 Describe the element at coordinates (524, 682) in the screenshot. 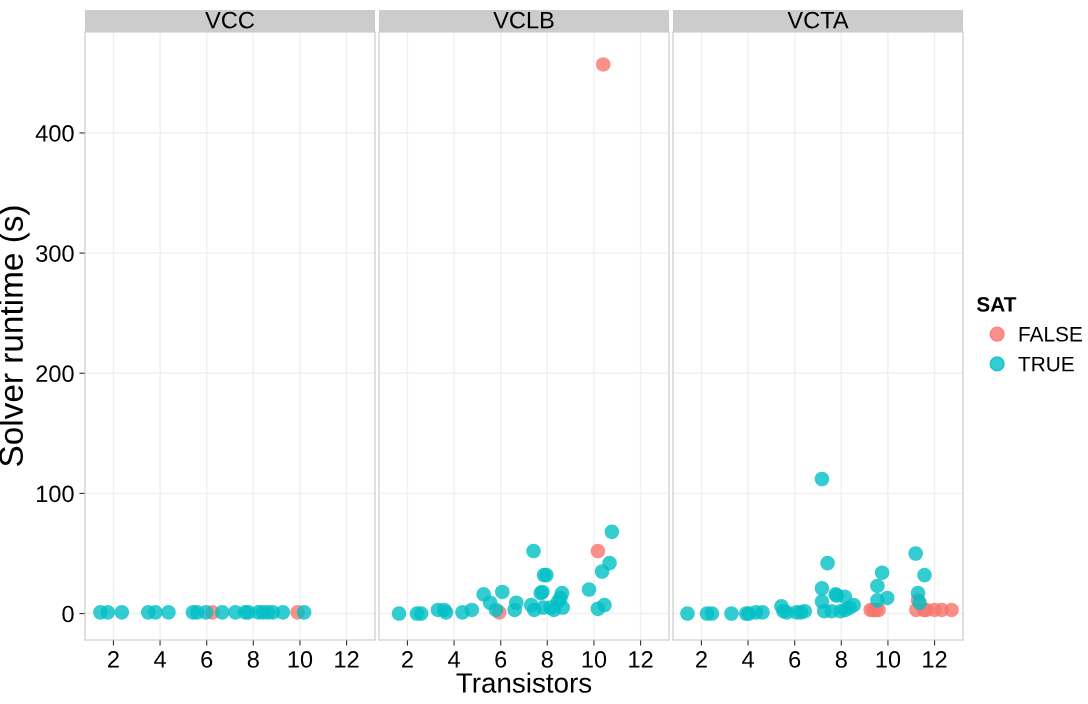

I see `x-axis-title: Transistors` at that location.